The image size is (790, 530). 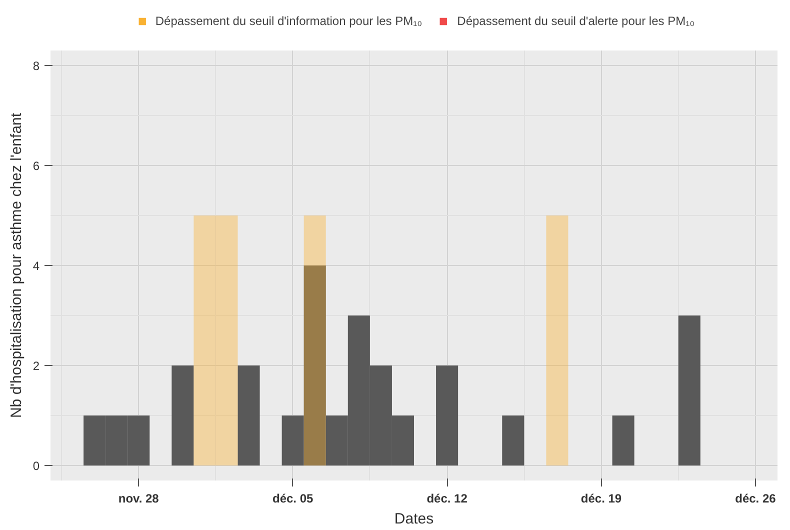 What do you see at coordinates (288, 21) in the screenshot?
I see `legend-label: Dépassement du seuil d'information pour les PM₁₀` at bounding box center [288, 21].